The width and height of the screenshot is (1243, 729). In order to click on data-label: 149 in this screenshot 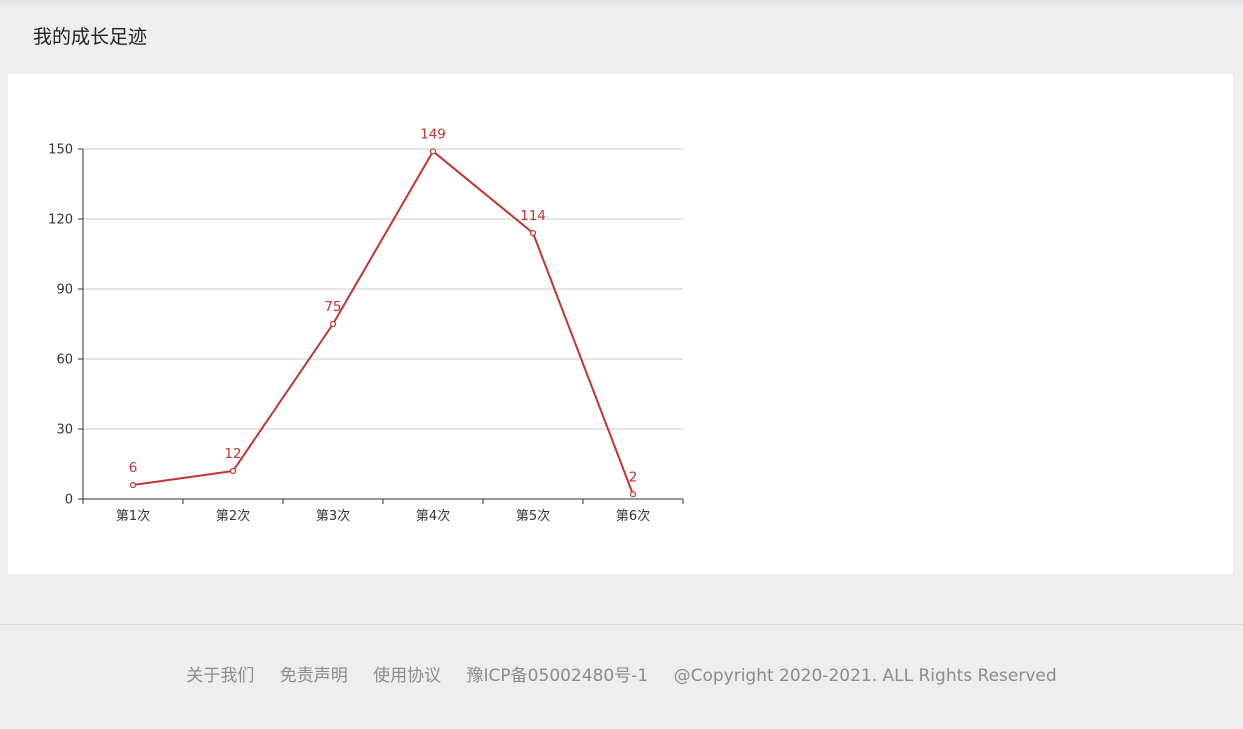, I will do `click(433, 134)`.